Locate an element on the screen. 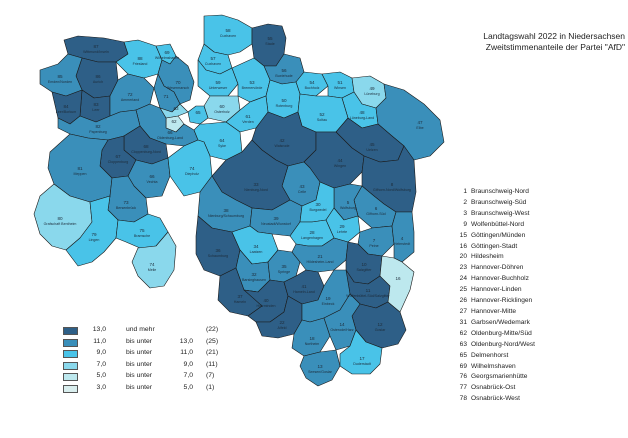 This screenshot has height=438, width=628. district-key-item: 20 Hildesheim is located at coordinates (495, 257).